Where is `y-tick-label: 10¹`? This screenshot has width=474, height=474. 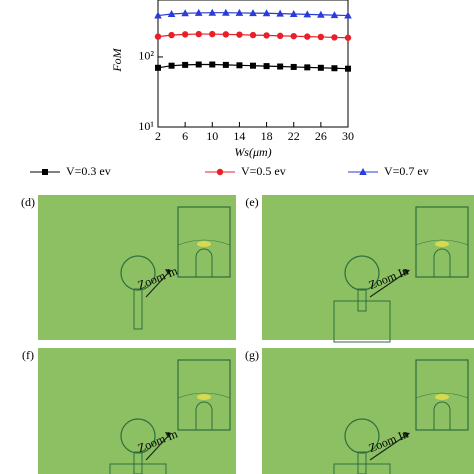
y-tick-label: 10¹ is located at coordinates (146, 126).